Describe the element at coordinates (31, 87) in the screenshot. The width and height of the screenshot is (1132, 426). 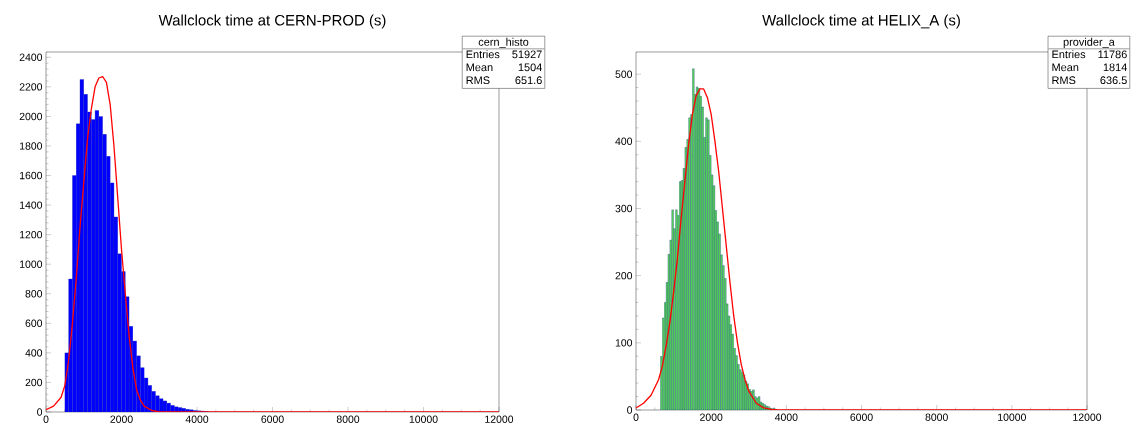
I see `y-tick-label: 2200` at that location.